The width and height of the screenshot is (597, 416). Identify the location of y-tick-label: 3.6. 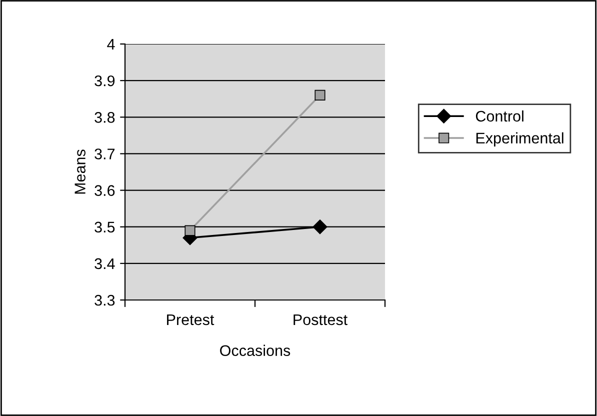
(104, 190).